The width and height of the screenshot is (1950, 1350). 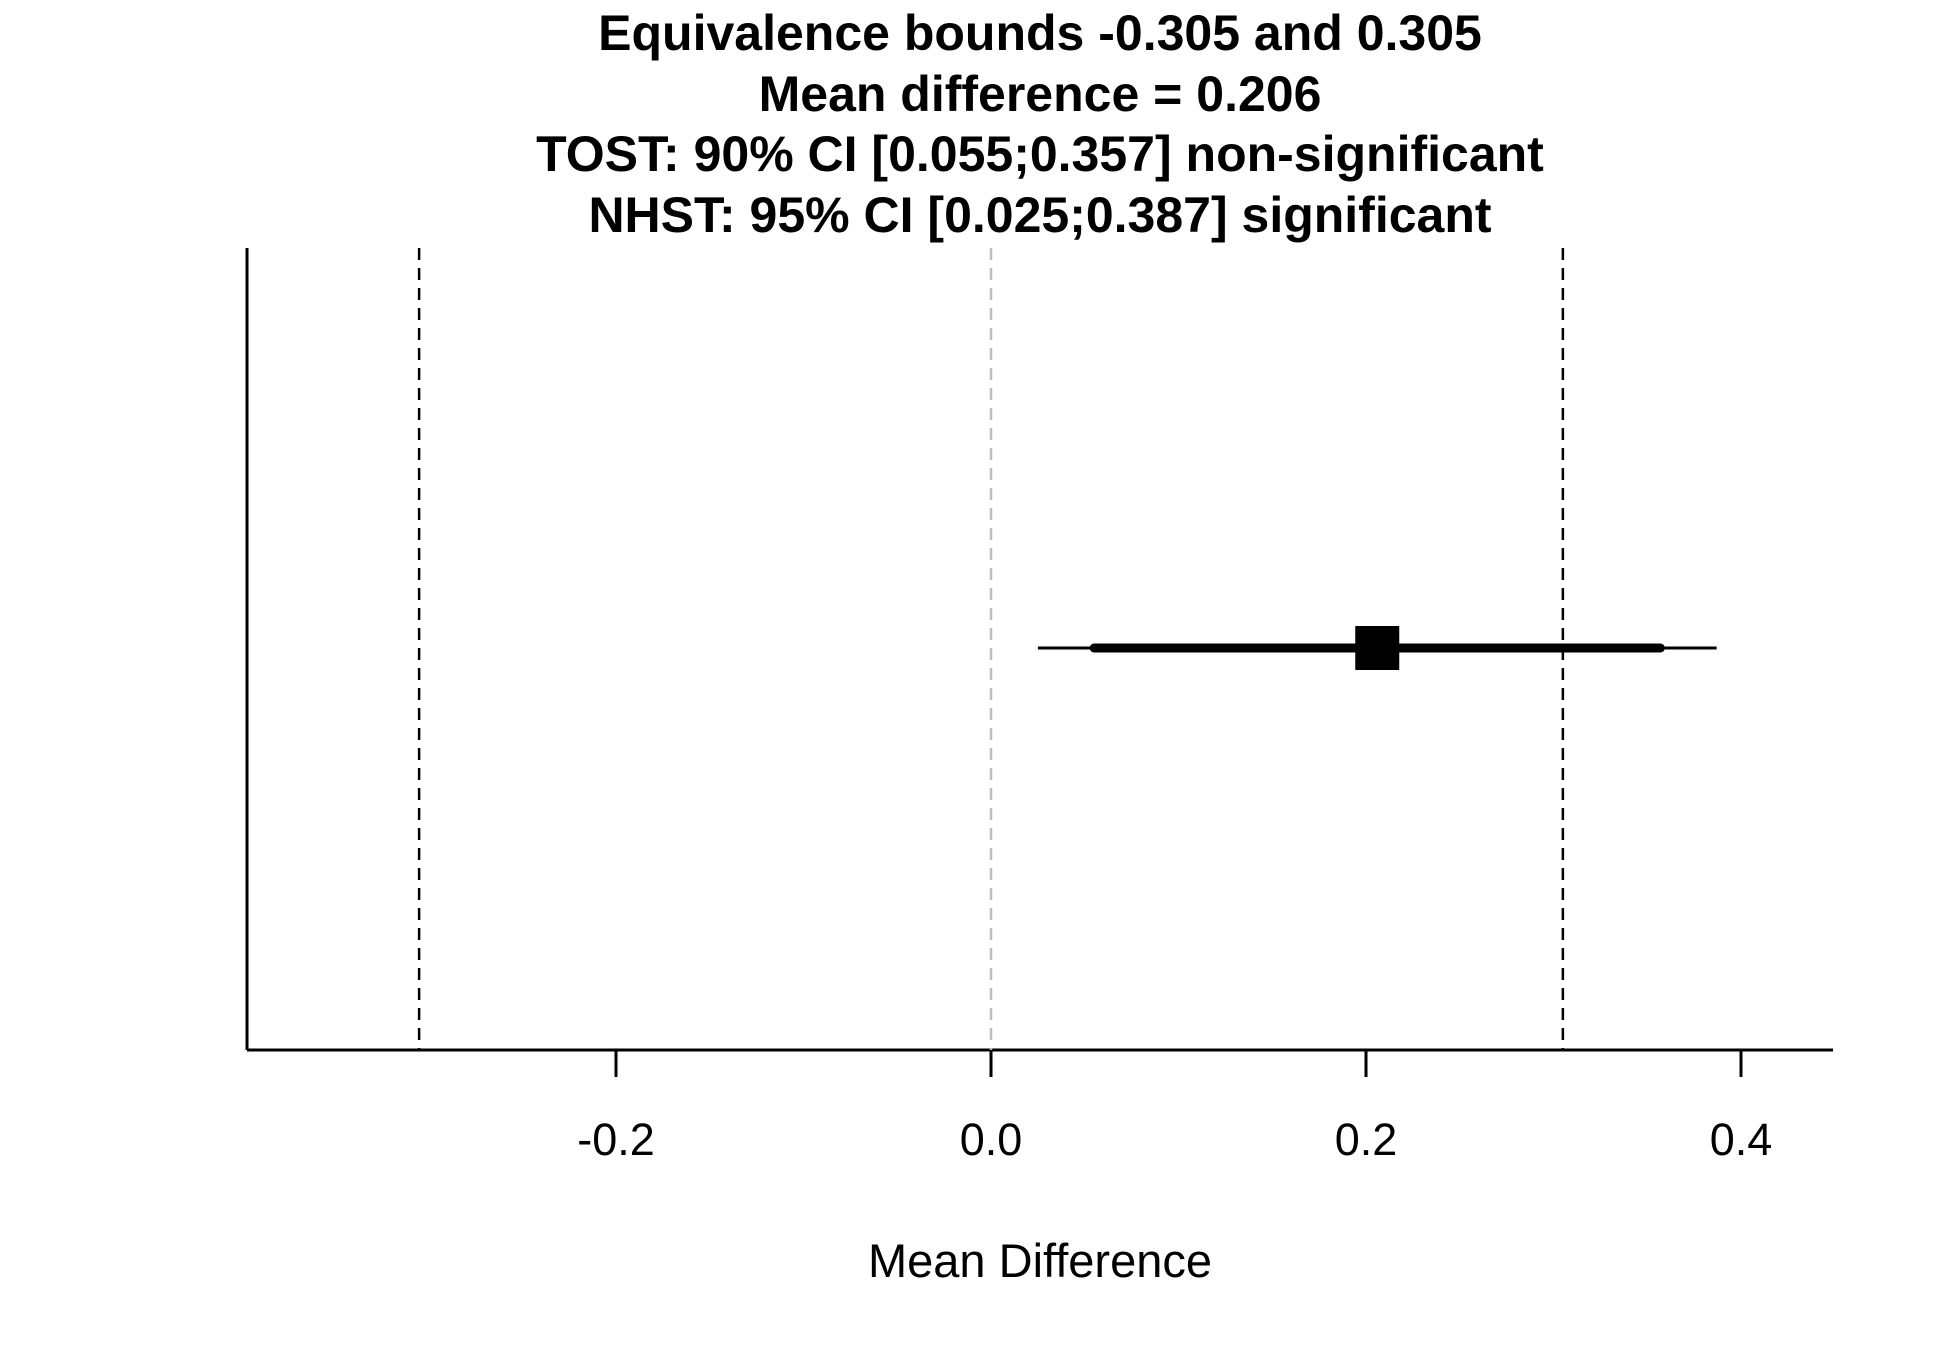 I want to click on title-line-4: NHST: 95% CI [0.025;0.387] significant, so click(x=1039, y=215).